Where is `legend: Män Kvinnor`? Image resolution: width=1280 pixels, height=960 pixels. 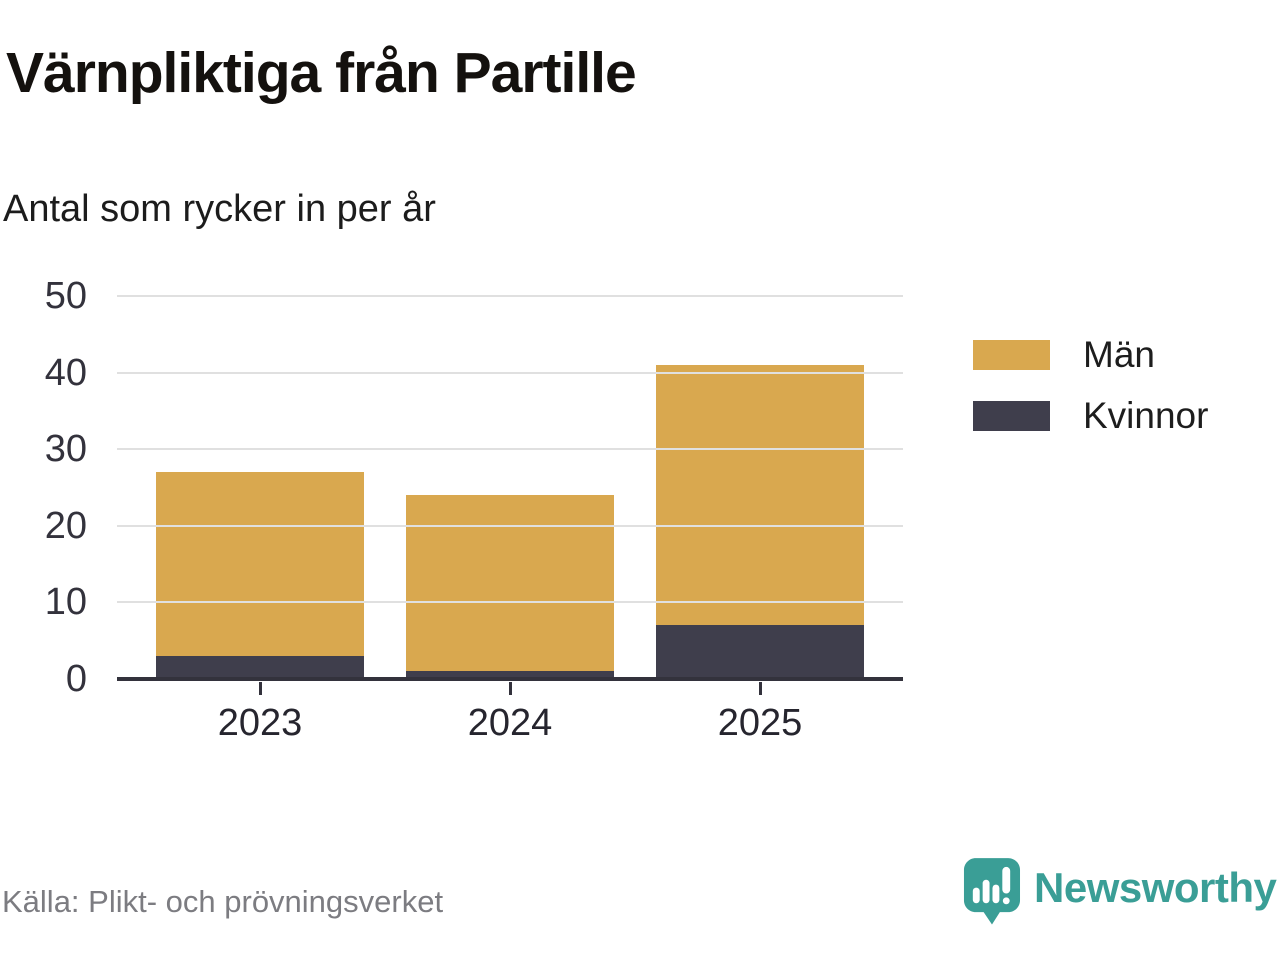
legend: Män Kvinnor is located at coordinates (1091, 385).